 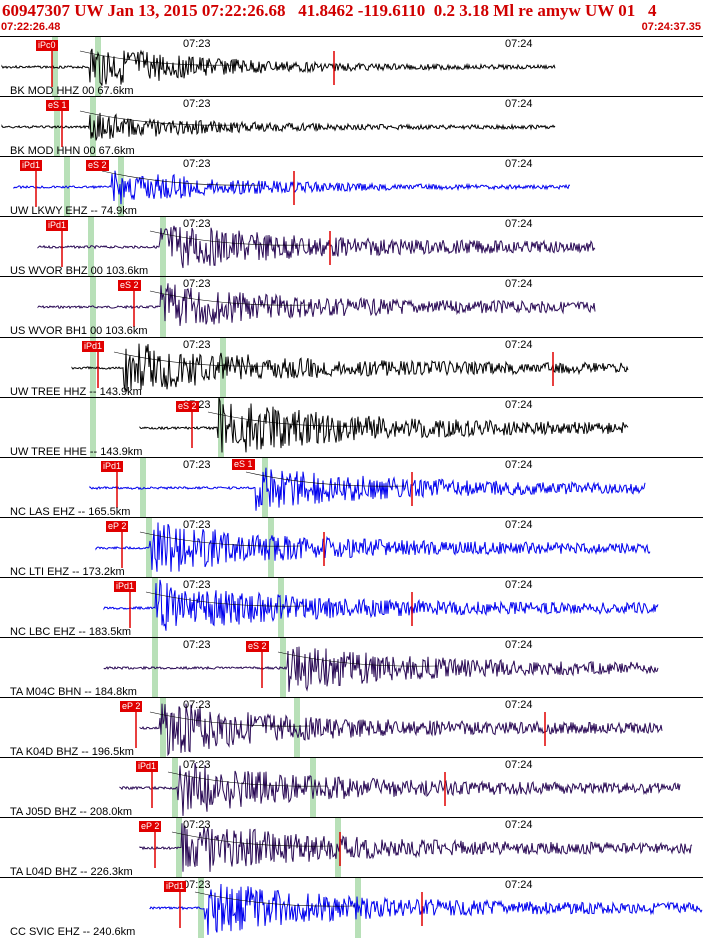 What do you see at coordinates (31, 27) in the screenshot?
I see `start-time: 07:22:26.48` at bounding box center [31, 27].